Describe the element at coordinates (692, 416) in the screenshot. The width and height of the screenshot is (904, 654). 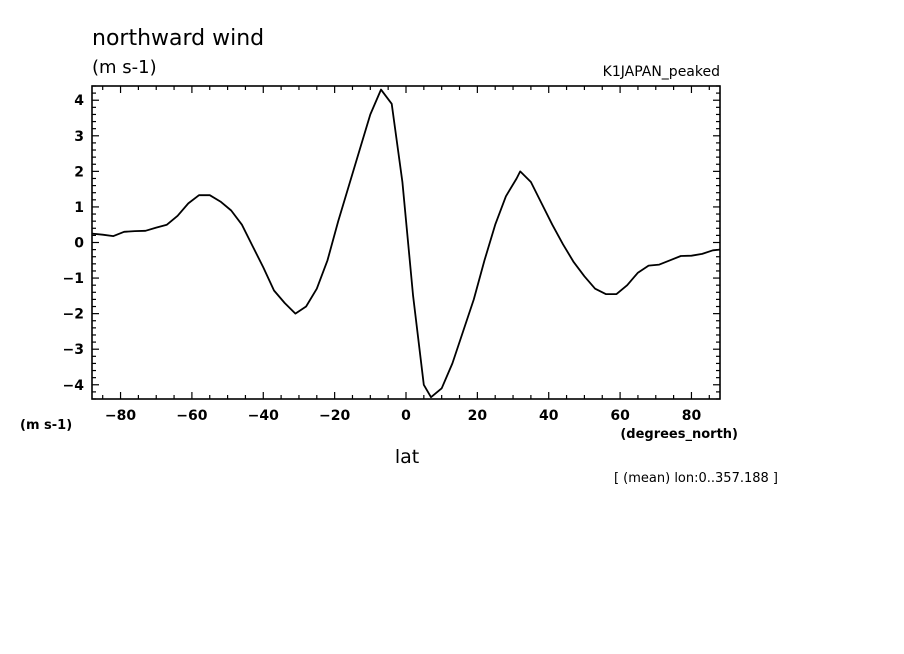
I see `x-tick-label: 80` at that location.